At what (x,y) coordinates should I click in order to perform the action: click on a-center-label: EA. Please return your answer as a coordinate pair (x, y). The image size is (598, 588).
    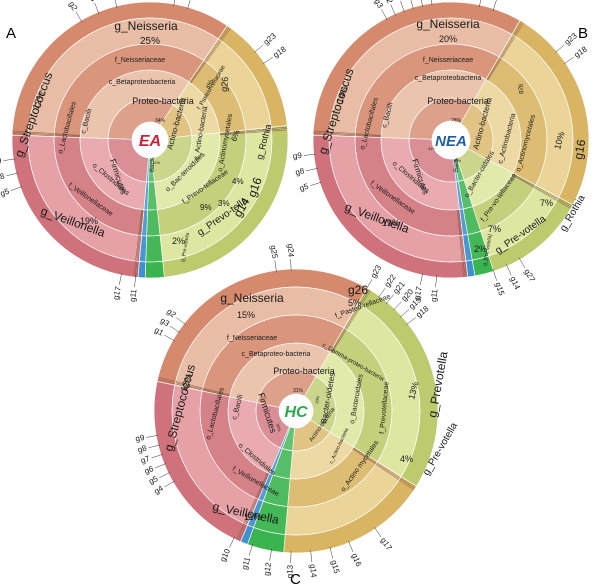
    Looking at the image, I should click on (150, 141).